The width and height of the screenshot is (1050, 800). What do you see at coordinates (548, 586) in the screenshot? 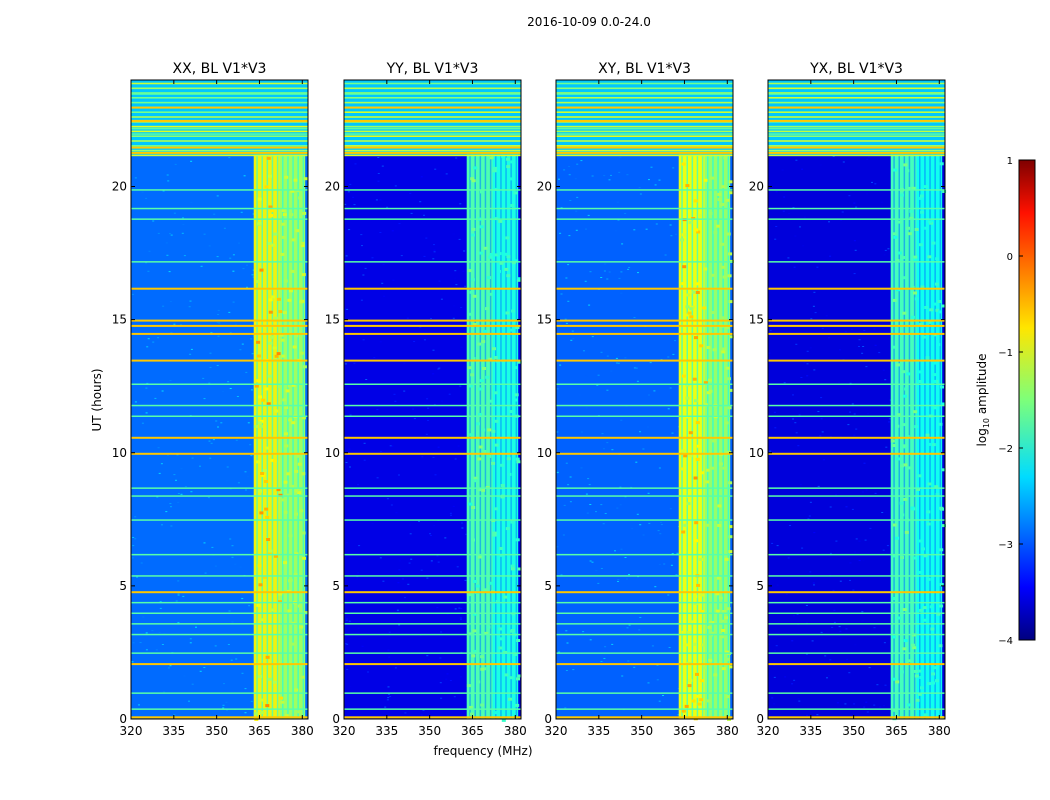
I see `y-tick-label: 5` at bounding box center [548, 586].